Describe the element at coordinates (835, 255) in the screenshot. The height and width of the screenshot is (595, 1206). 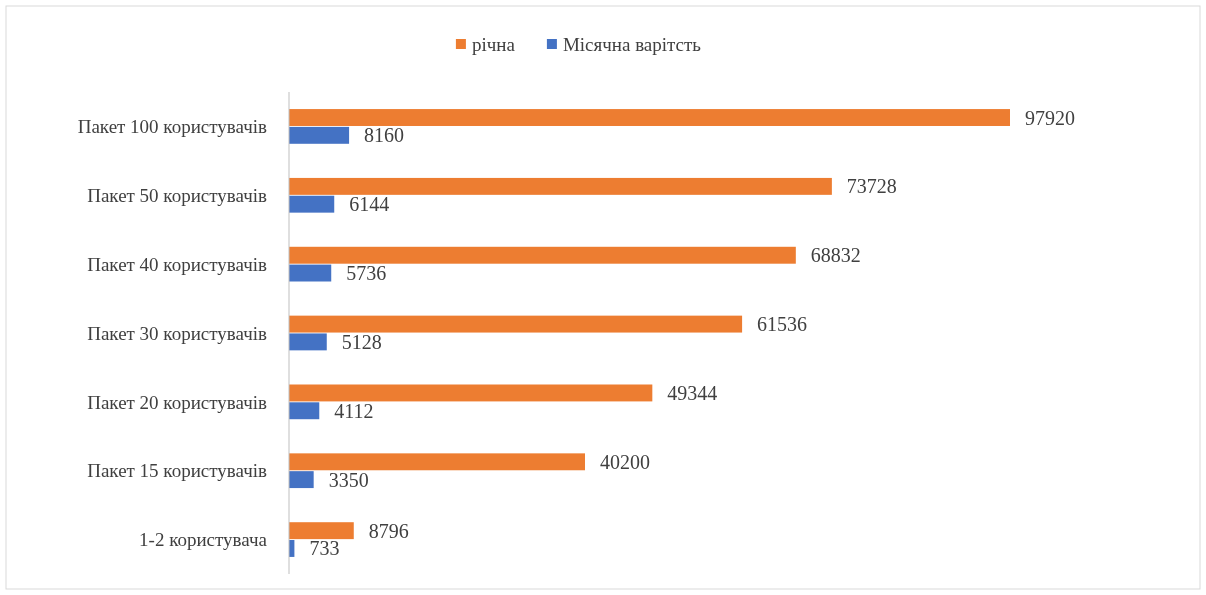
I see `data-label: 68832` at that location.